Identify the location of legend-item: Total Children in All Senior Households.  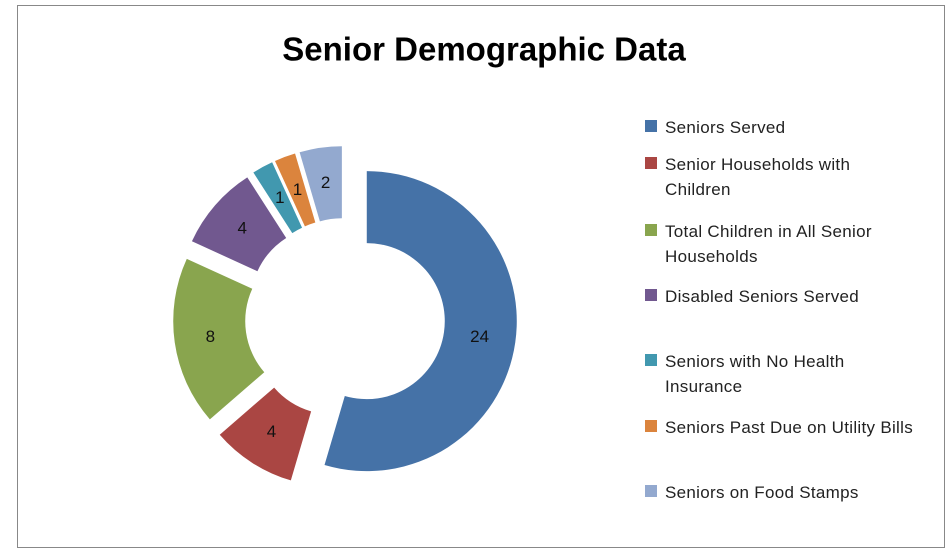
(782, 244).